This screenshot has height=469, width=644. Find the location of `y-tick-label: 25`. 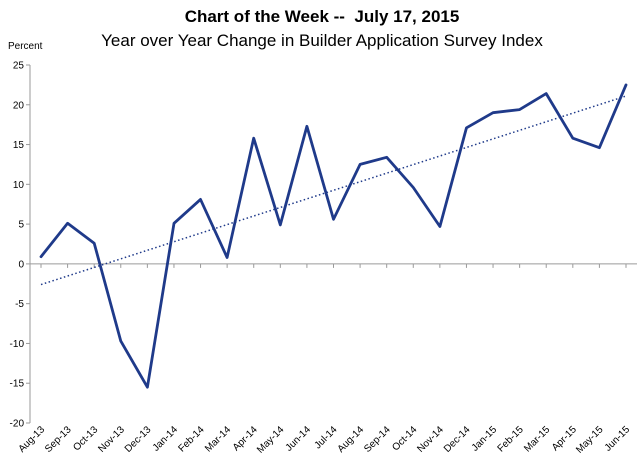

y-tick-label: 25 is located at coordinates (19, 66).